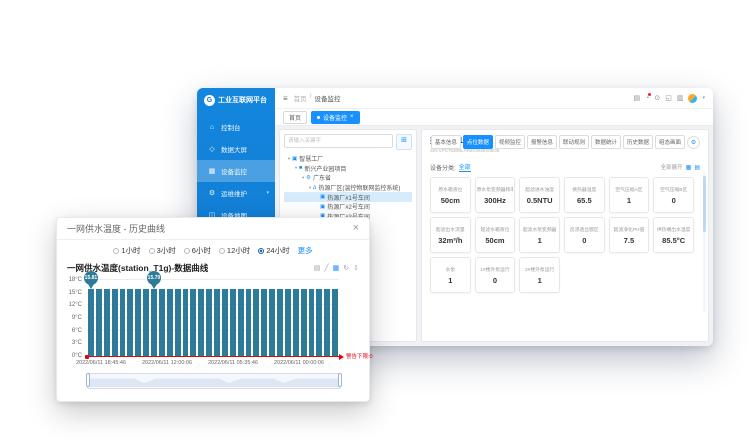 The height and width of the screenshot is (440, 750). I want to click on metric-card: 原水泵变频器频率 300Hz, so click(495, 195).